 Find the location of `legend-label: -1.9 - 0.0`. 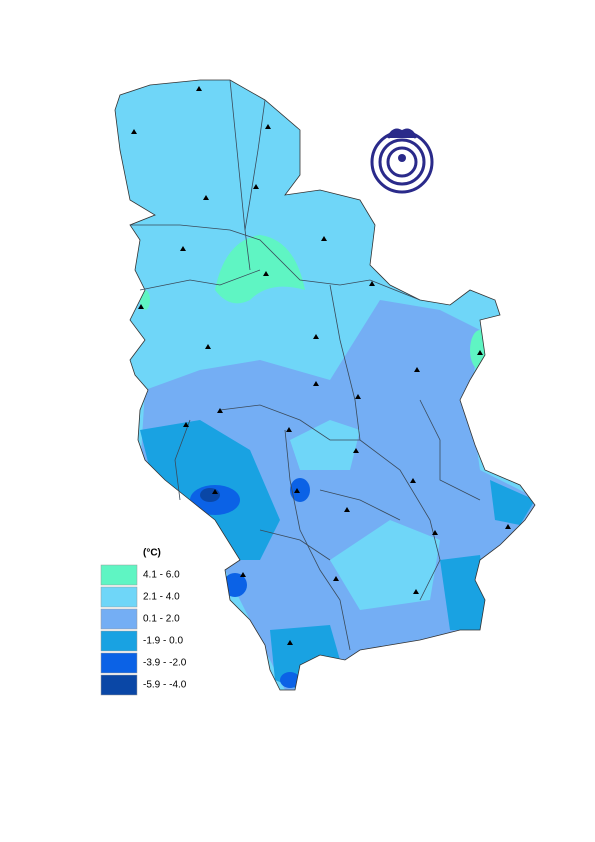

legend-label: -1.9 - 0.0 is located at coordinates (163, 641).